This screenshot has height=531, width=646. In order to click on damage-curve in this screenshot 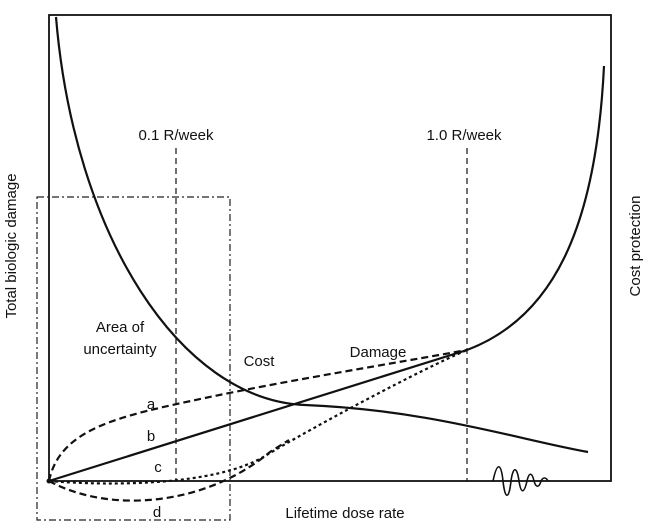, I will do `click(536, 208)`.